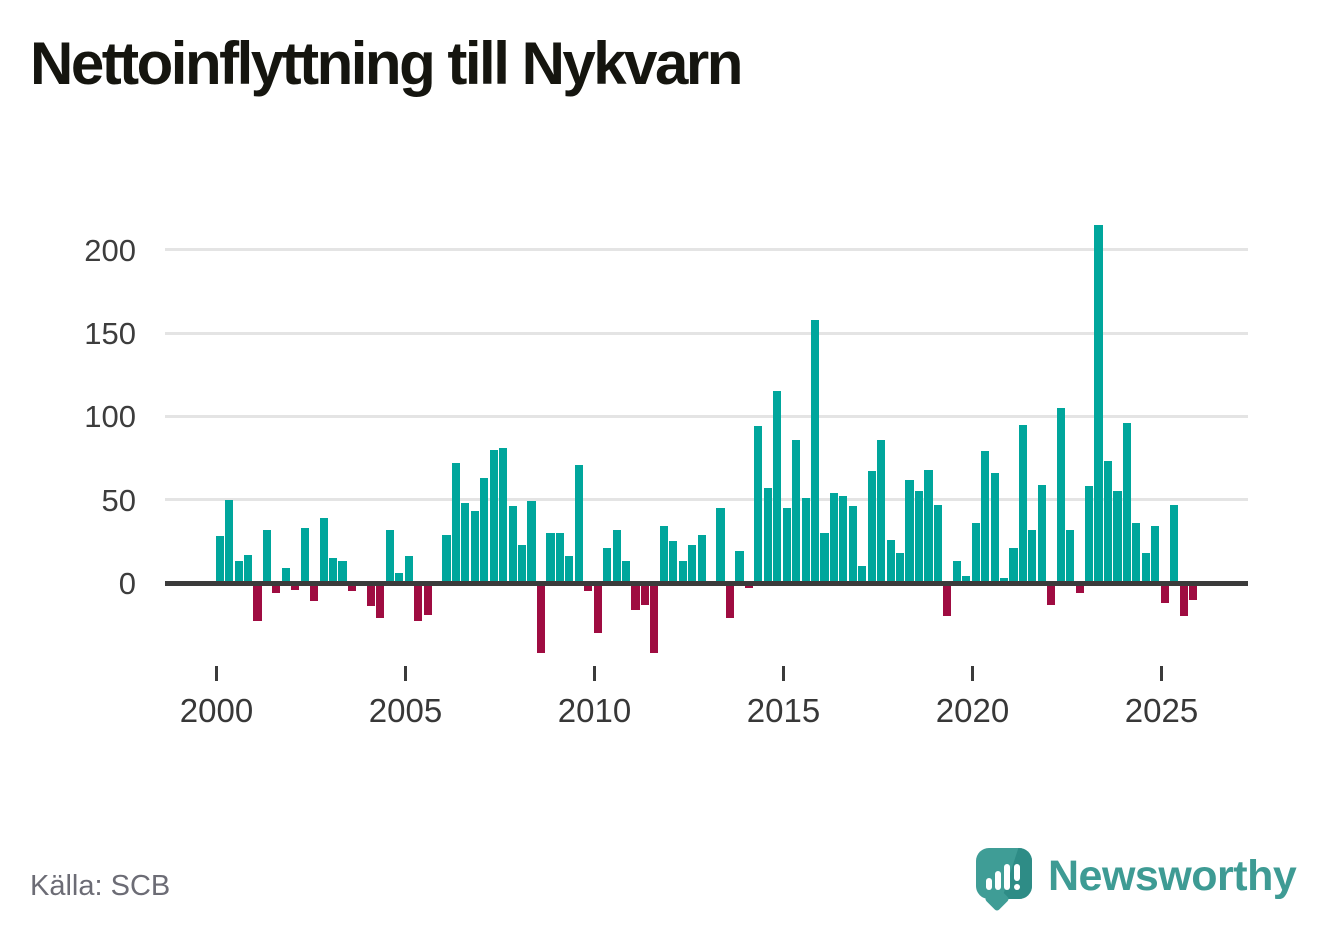 The width and height of the screenshot is (1322, 939). What do you see at coordinates (295, 586) in the screenshot?
I see `bar-2002q1` at bounding box center [295, 586].